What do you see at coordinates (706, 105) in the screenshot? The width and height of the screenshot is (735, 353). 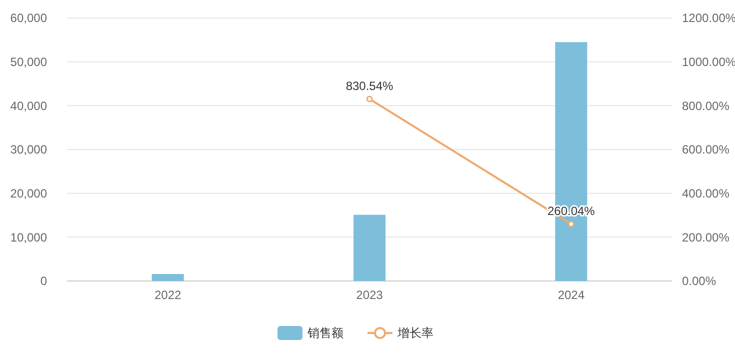 I see `y2-tick-label: 800.00%` at bounding box center [706, 105].